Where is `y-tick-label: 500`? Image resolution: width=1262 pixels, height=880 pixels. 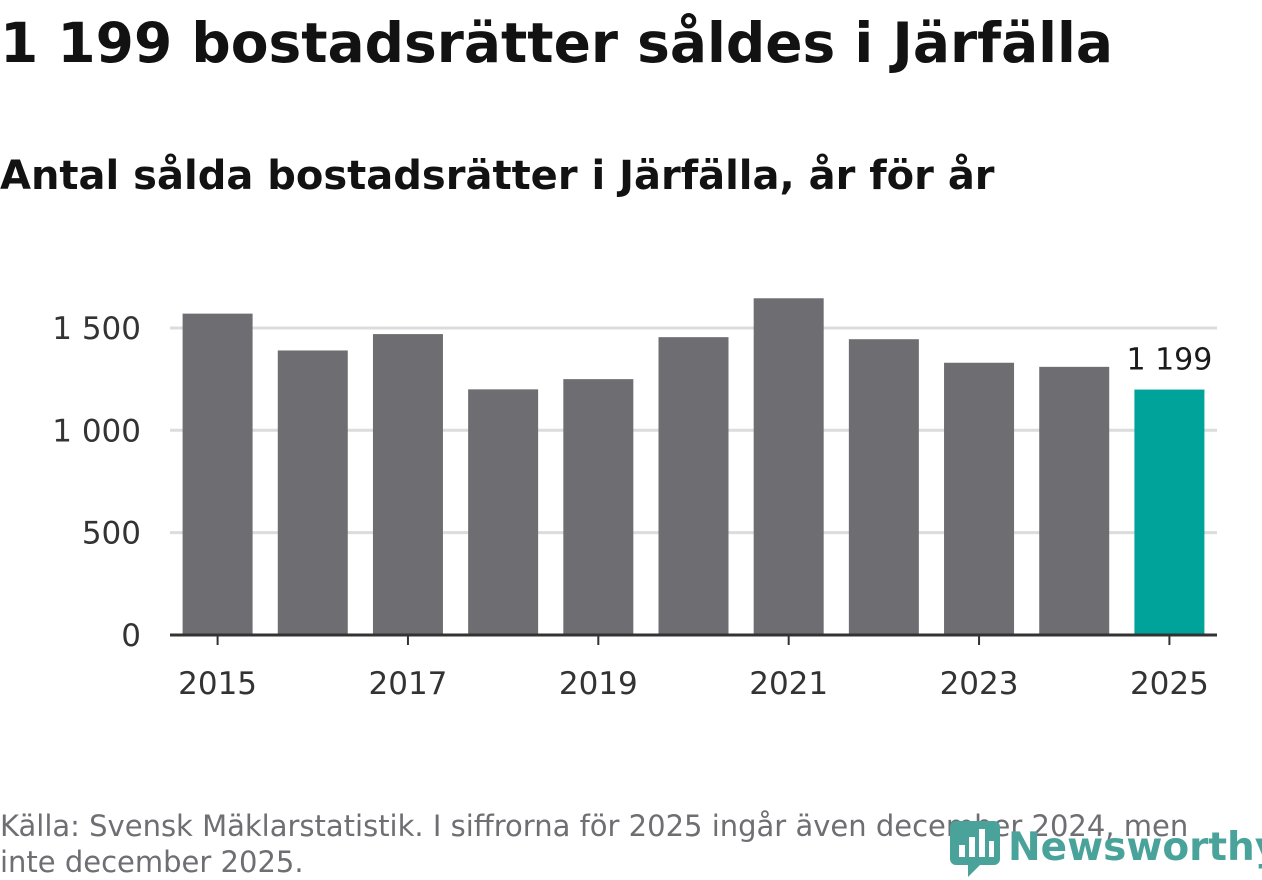
y-tick-label: 500 is located at coordinates (111, 534).